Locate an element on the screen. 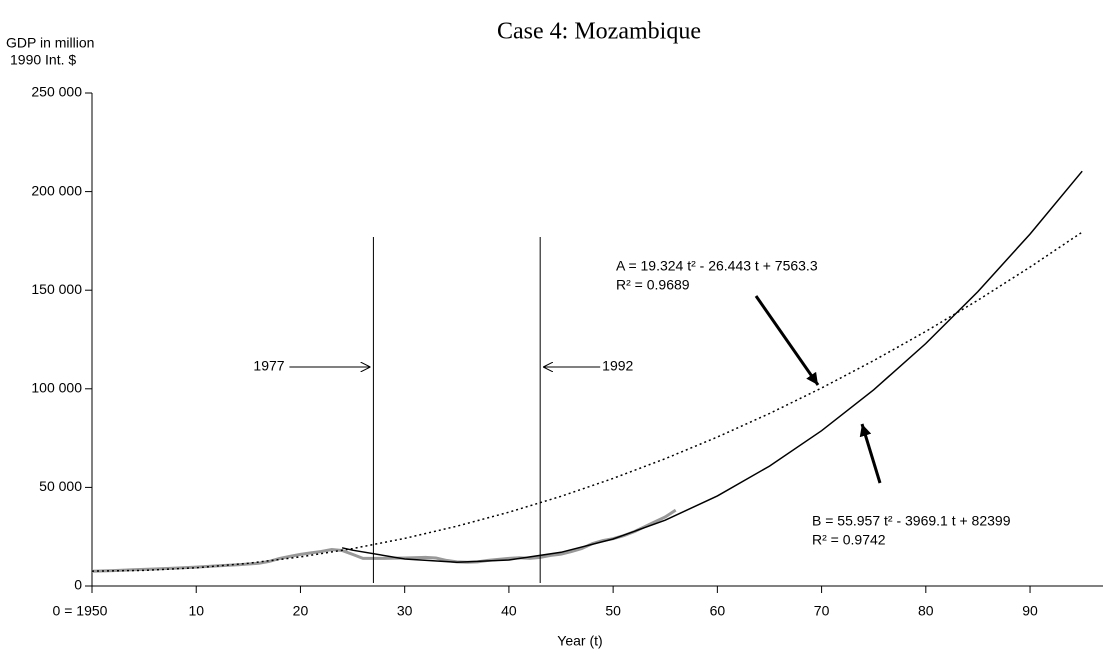 The image size is (1103, 657). annotation: R² = 0.9742 is located at coordinates (849, 540).